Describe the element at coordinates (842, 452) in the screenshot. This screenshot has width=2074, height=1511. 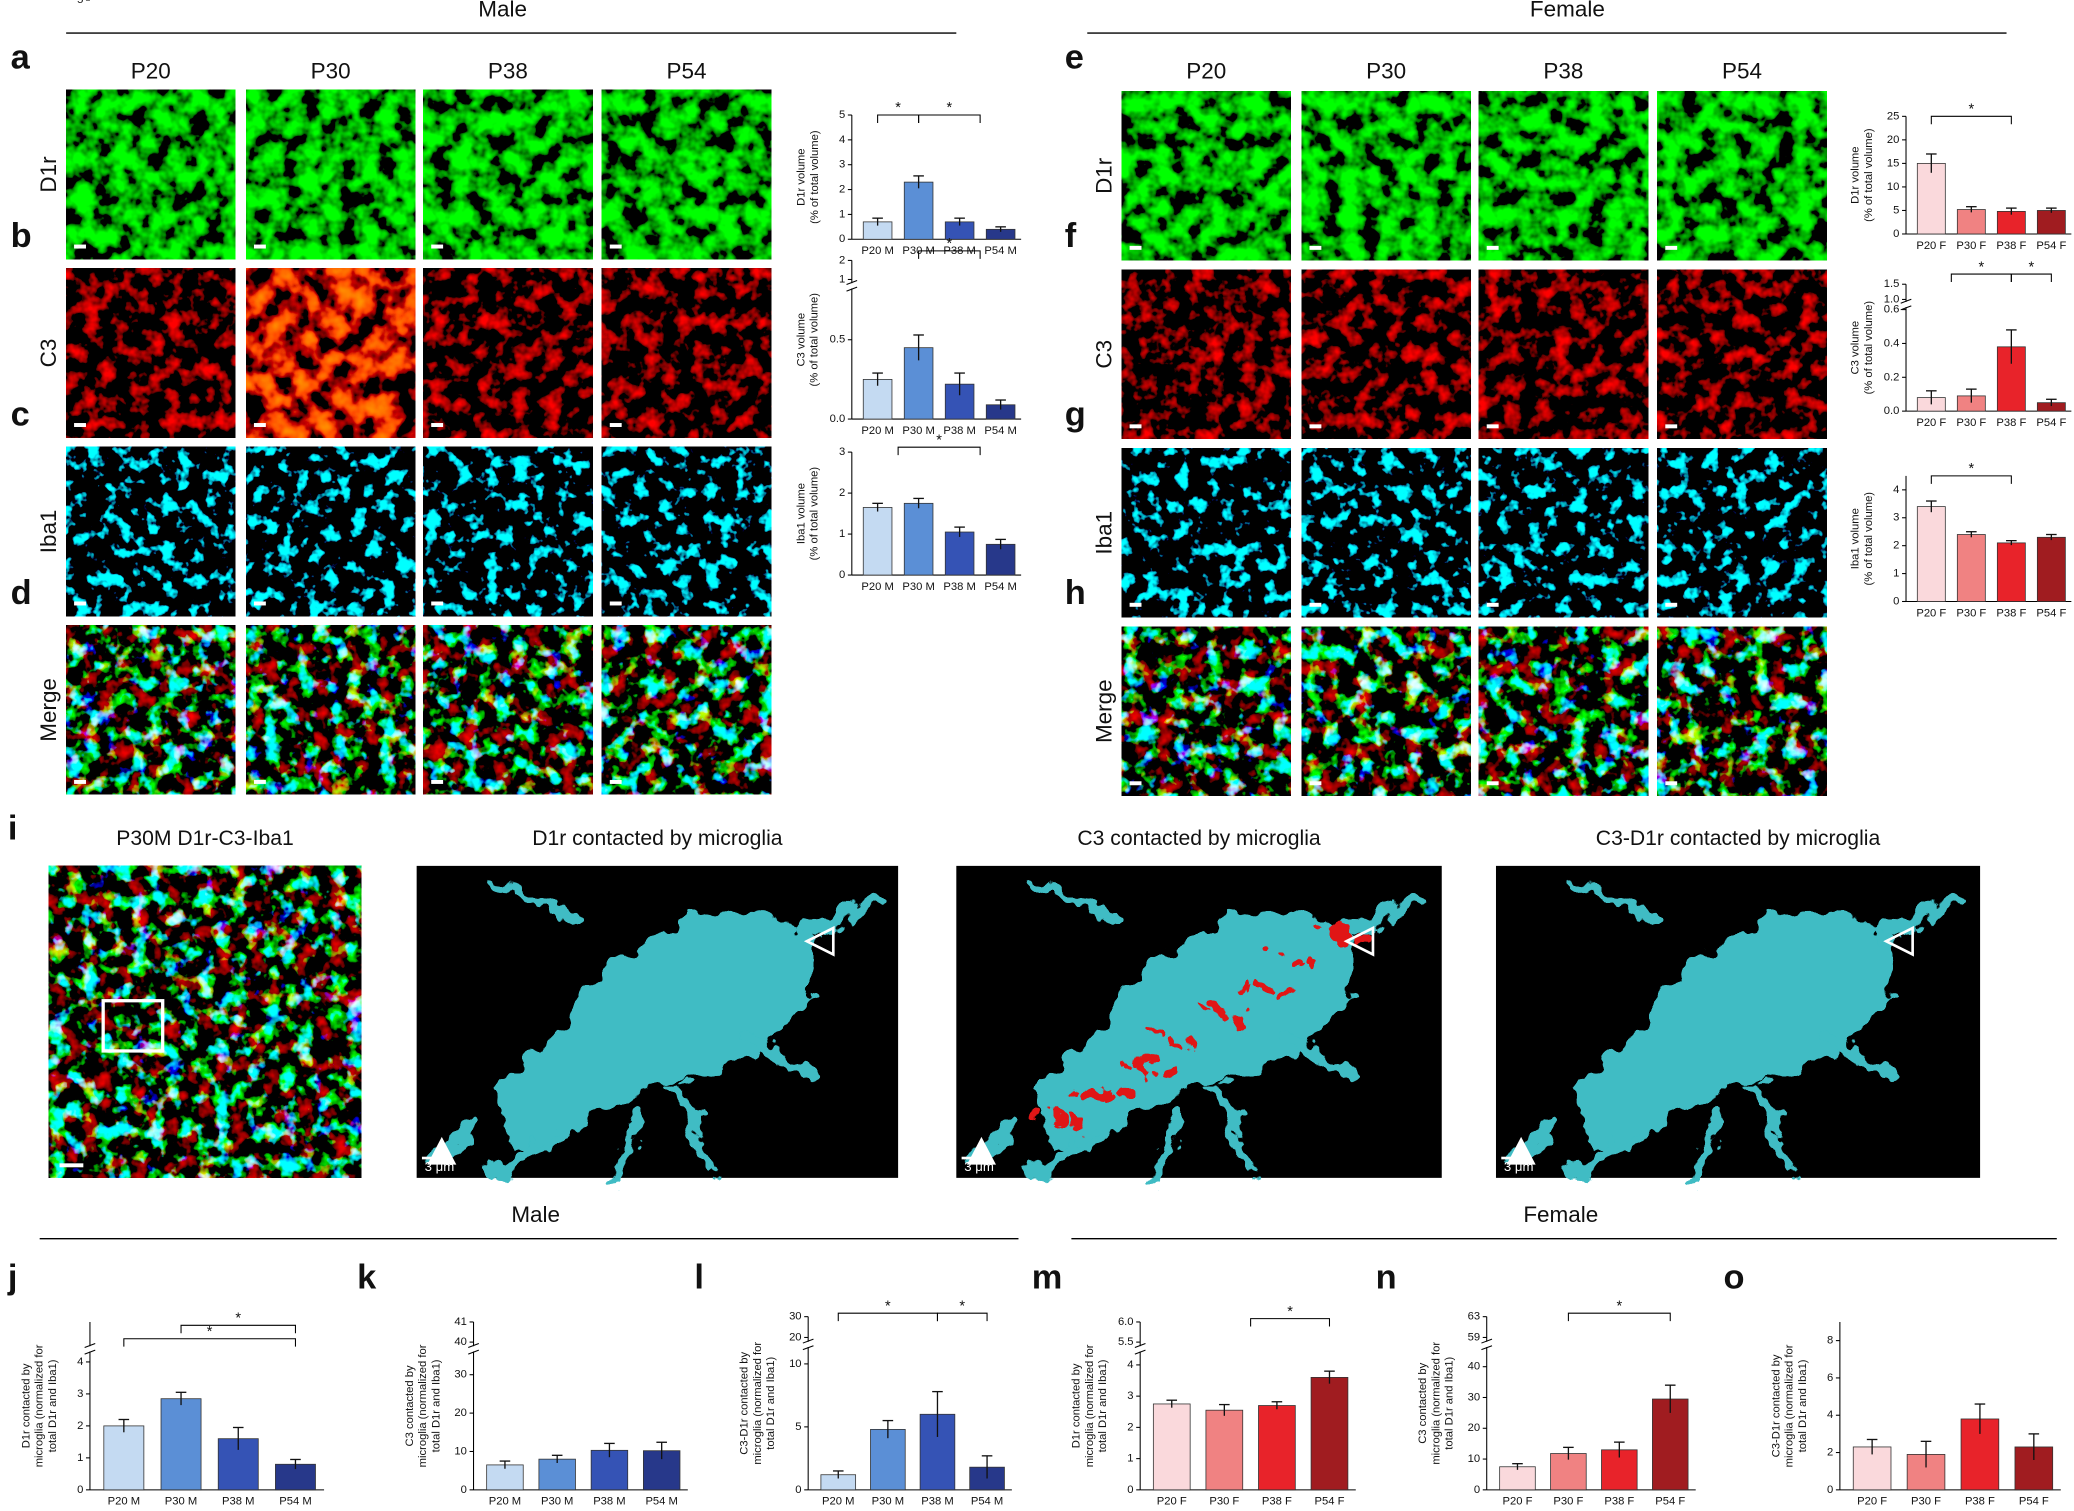
I see `y-tick-label: 3` at that location.